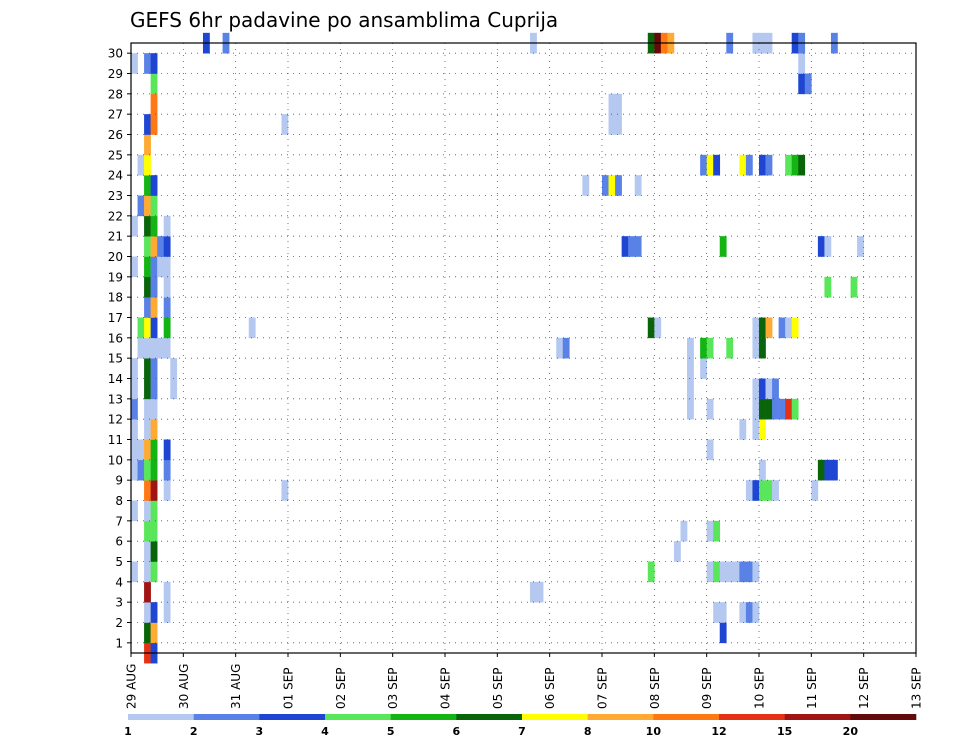 Image resolution: width=960 pixels, height=742 pixels. Describe the element at coordinates (115, 74) in the screenshot. I see `y-tick-label: 29` at that location.